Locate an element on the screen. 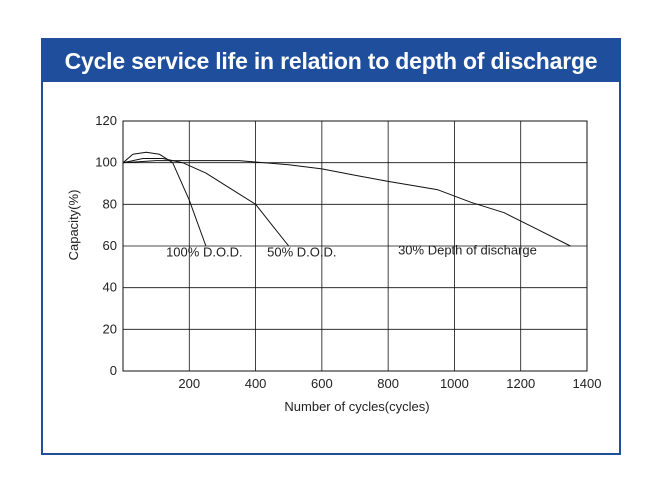 The image size is (670, 489). y-tick-label: 80 is located at coordinates (110, 203).